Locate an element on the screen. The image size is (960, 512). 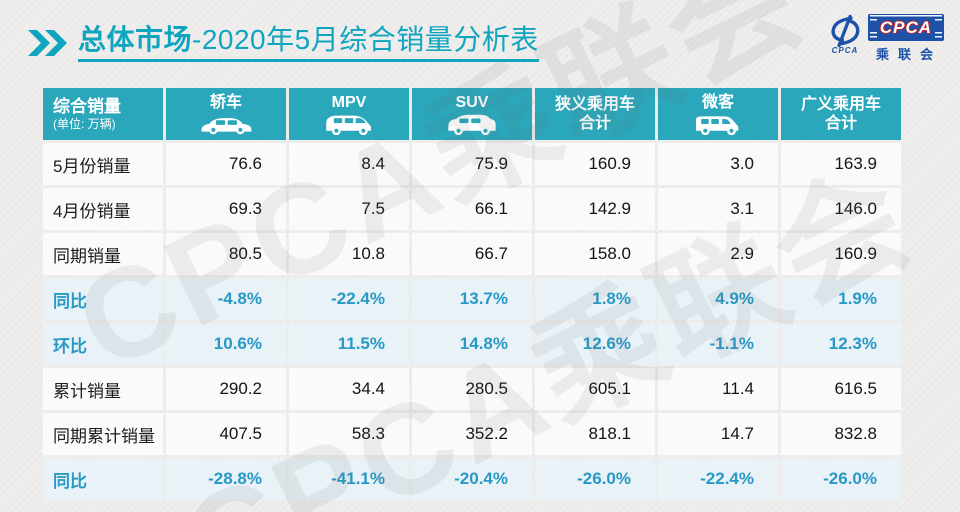
cell-value: 407.5 is located at coordinates (226, 434).